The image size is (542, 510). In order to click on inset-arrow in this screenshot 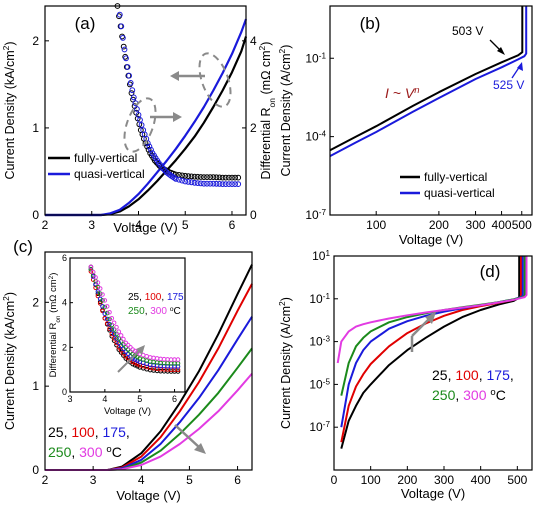, I will do `click(129, 361)`.